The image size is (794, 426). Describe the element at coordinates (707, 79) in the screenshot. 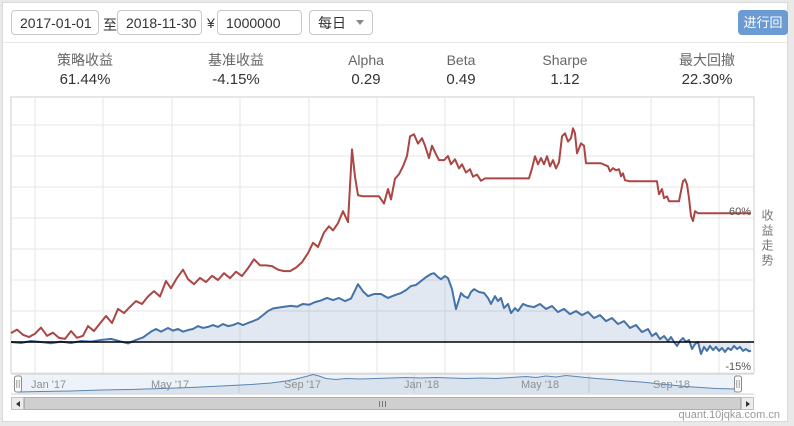

I see `metric-value: 22.30%` at that location.